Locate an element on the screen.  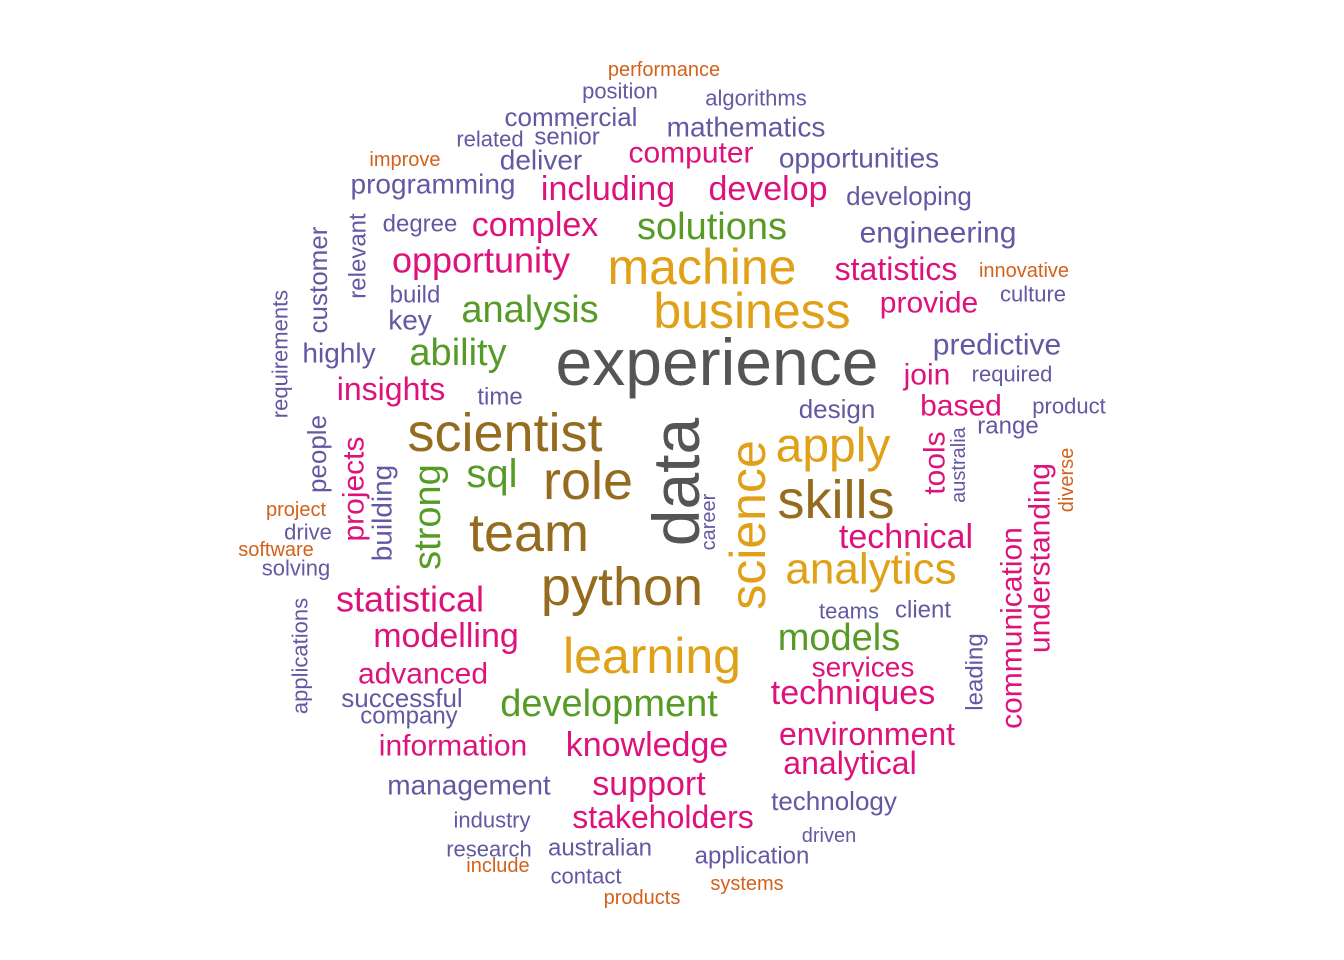
word-products: products is located at coordinates (642, 898).